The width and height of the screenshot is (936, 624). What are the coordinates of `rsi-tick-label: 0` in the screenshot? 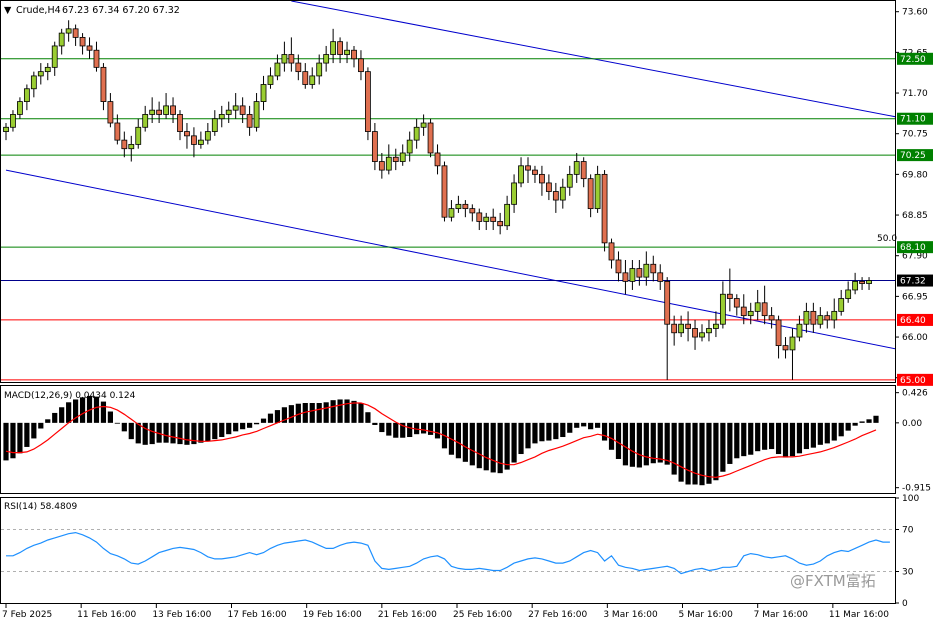 It's located at (905, 604).